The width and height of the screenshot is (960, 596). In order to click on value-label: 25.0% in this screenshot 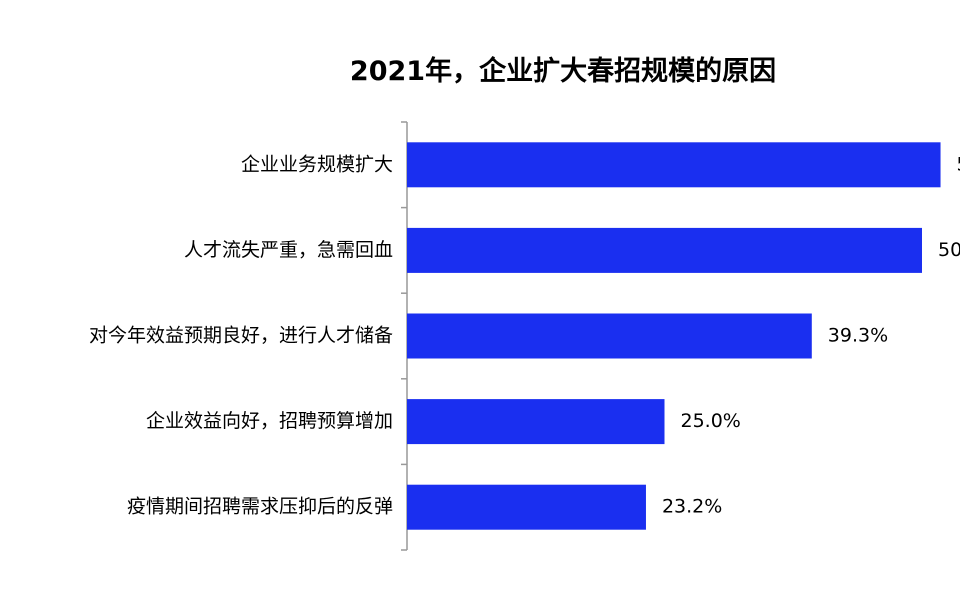, I will do `click(711, 421)`.